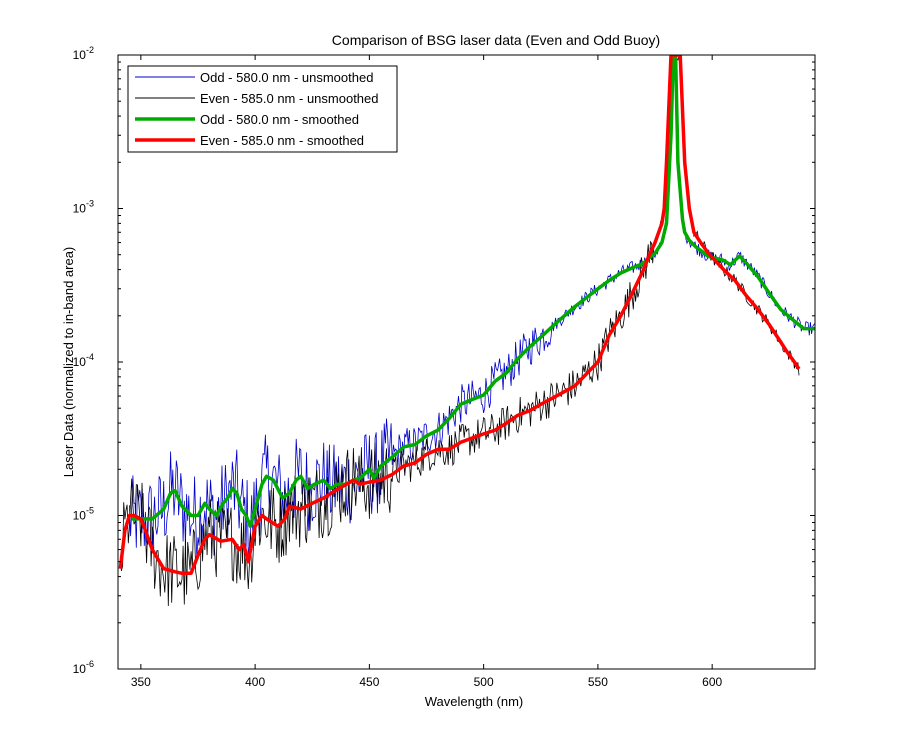 Image resolution: width=900 pixels, height=750 pixels. Describe the element at coordinates (90, 357) in the screenshot. I see `y-tick-exponent: -4` at that location.